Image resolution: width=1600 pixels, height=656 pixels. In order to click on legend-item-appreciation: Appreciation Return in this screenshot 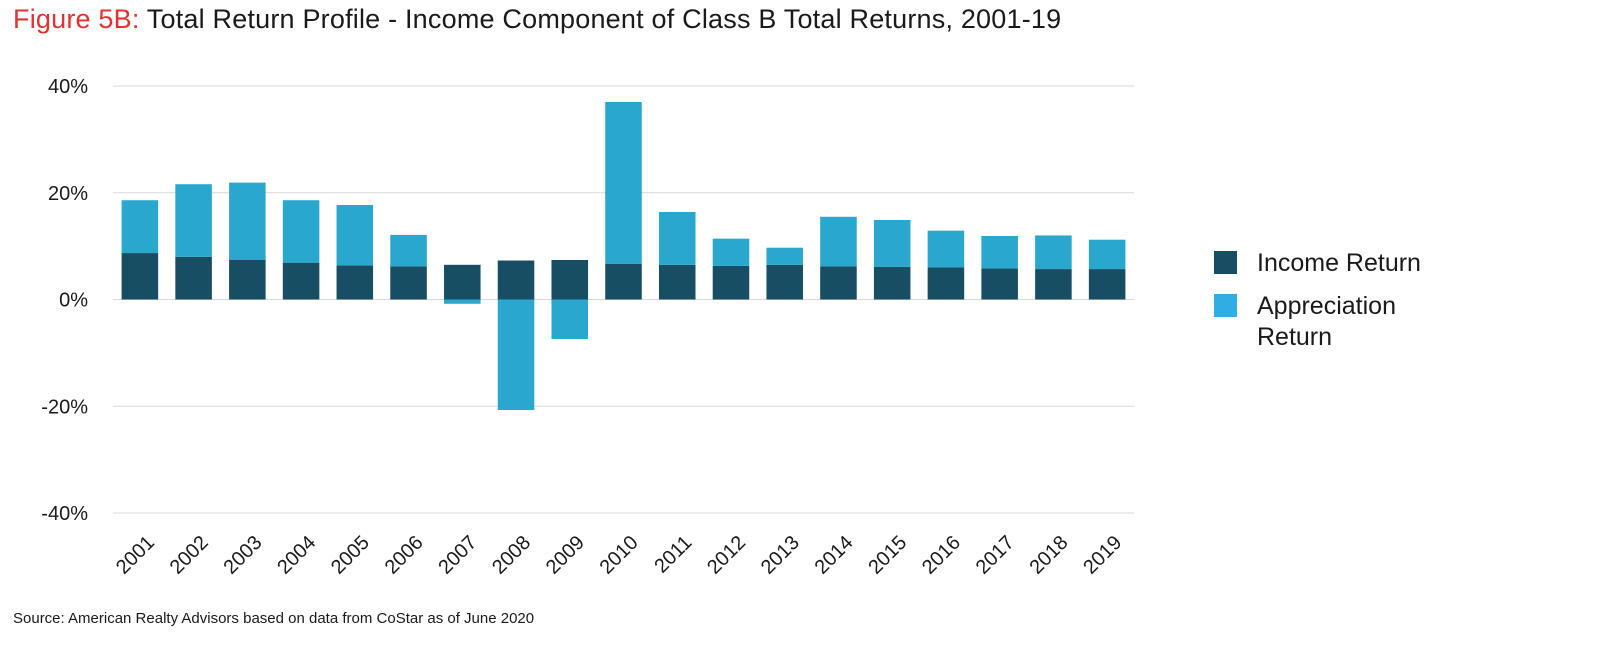, I will do `click(1345, 322)`.